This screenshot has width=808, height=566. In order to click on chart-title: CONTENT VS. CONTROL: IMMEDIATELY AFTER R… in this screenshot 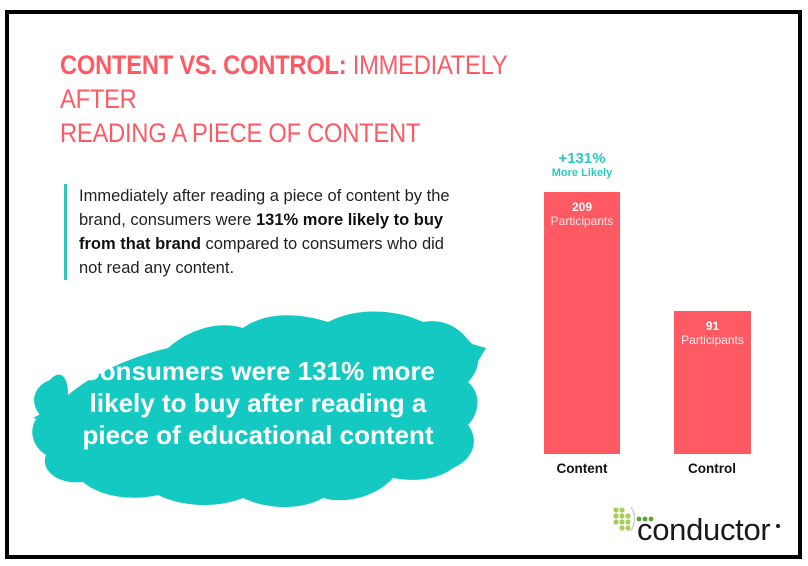, I will do `click(324, 99)`.